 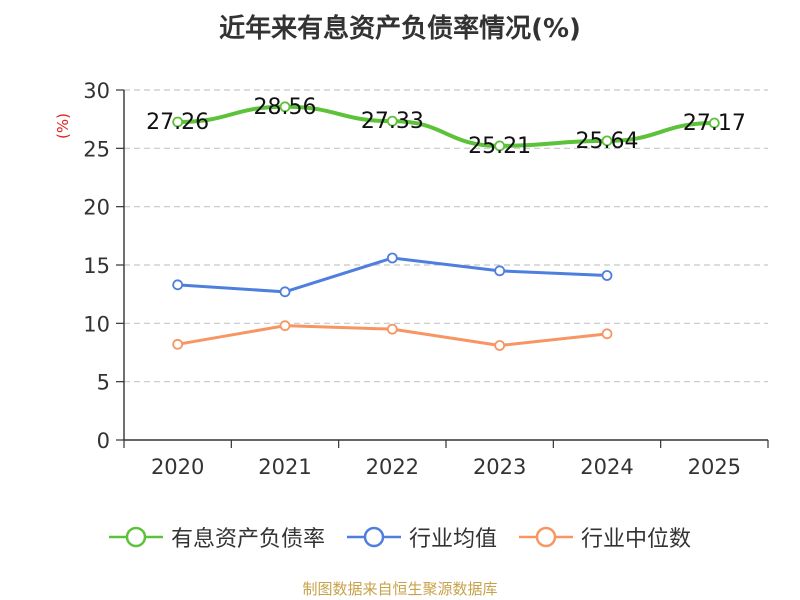 What do you see at coordinates (96, 324) in the screenshot?
I see `y-tick-label: 10` at bounding box center [96, 324].